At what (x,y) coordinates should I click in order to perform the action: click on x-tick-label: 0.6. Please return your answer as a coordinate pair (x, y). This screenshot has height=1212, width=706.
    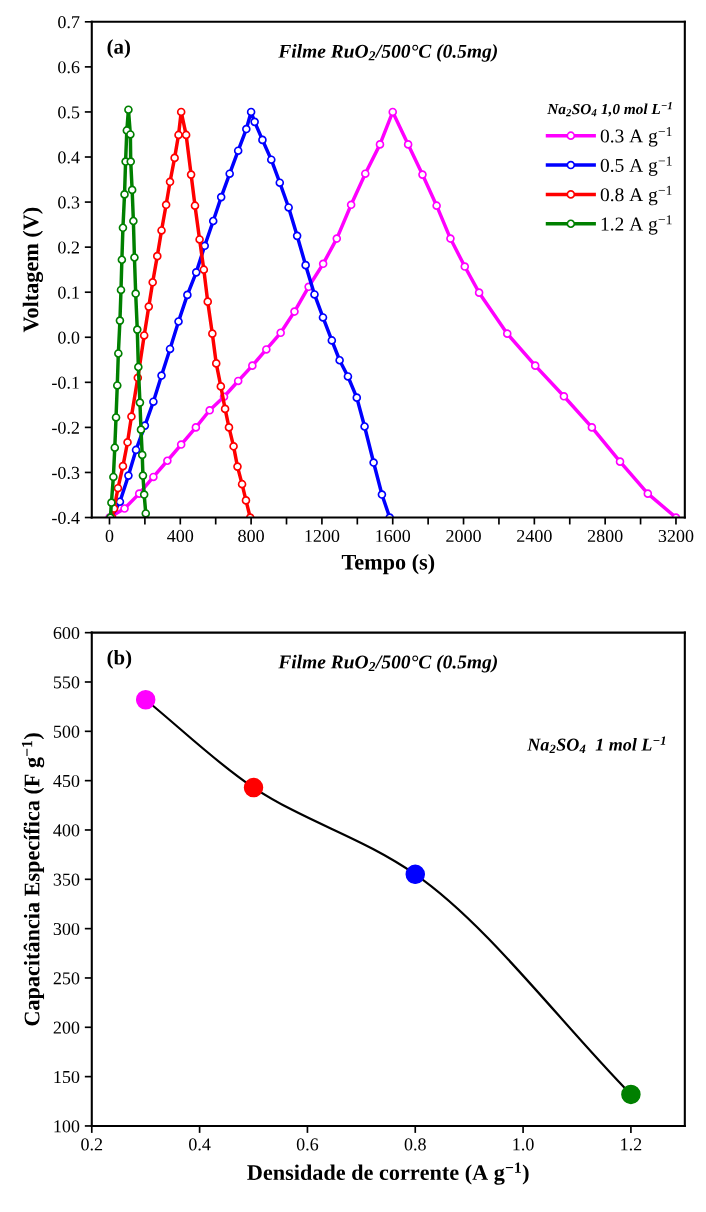
    Looking at the image, I should click on (307, 1144).